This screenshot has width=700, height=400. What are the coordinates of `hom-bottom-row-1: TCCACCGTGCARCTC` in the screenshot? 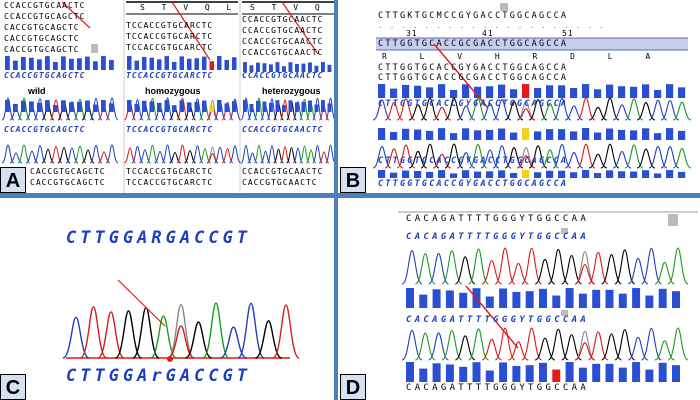 It's located at (170, 171).